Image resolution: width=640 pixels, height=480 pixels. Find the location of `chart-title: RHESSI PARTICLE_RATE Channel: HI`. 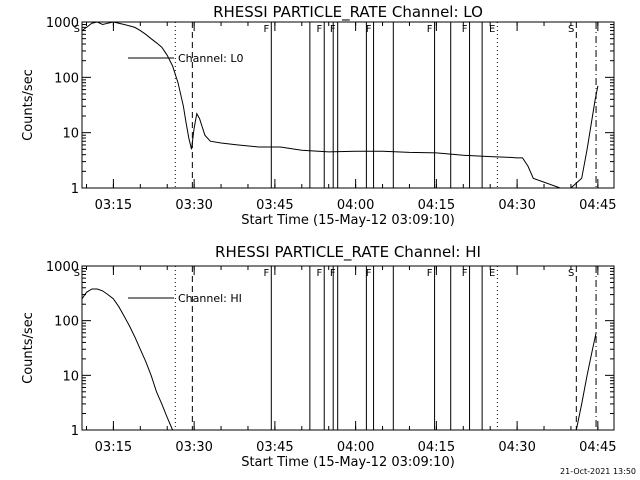

chart-title: RHESSI PARTICLE_RATE Channel: HI is located at coordinates (348, 252).